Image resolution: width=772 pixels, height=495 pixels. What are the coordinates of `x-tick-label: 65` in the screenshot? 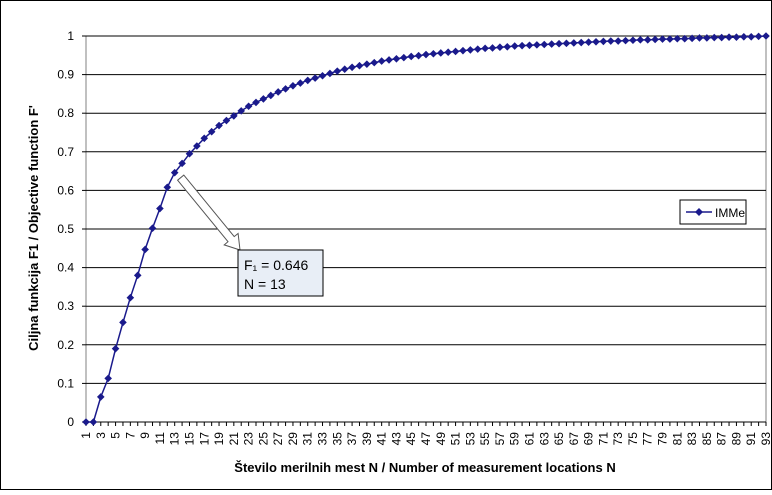 It's located at (559, 439).